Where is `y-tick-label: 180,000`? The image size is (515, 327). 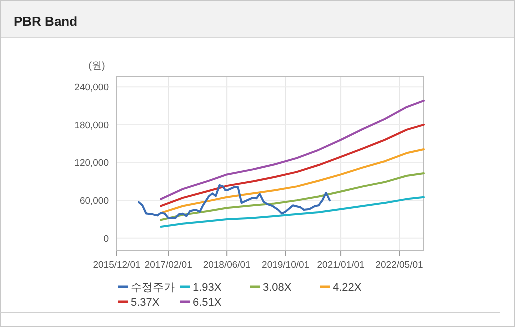
y-tick-label: 180,000 is located at coordinates (91, 126).